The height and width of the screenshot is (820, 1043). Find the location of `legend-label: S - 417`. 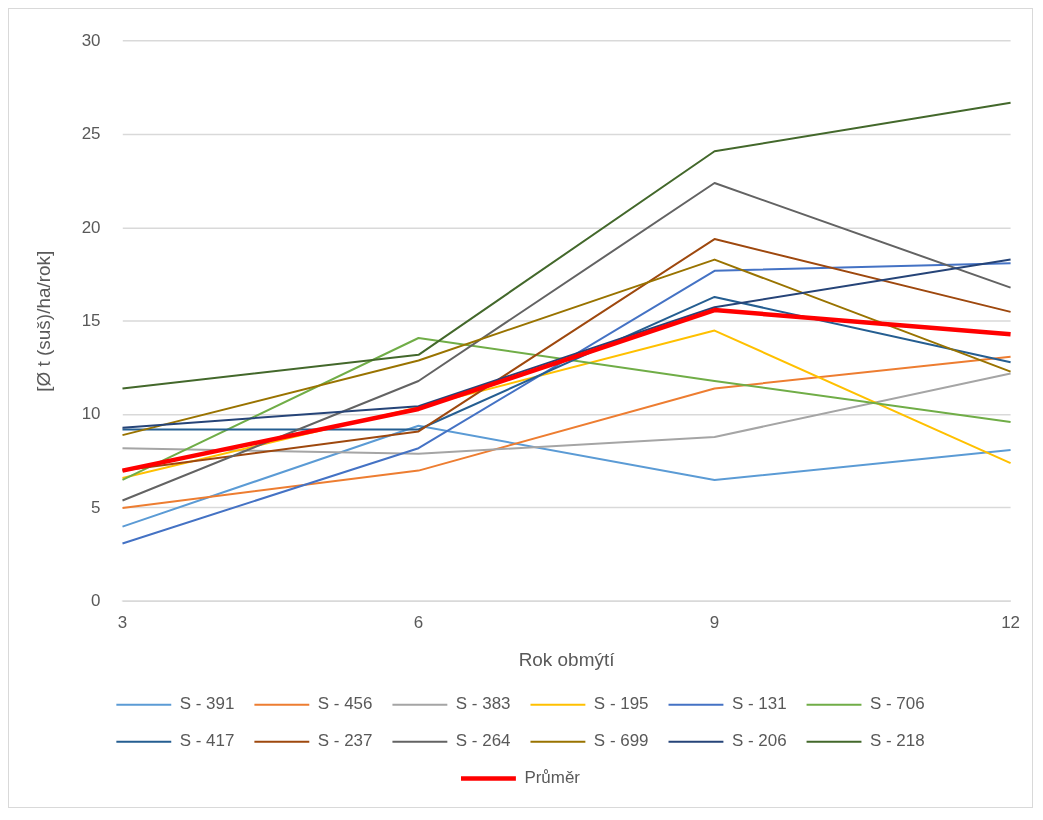

legend-label: S - 417 is located at coordinates (207, 741).